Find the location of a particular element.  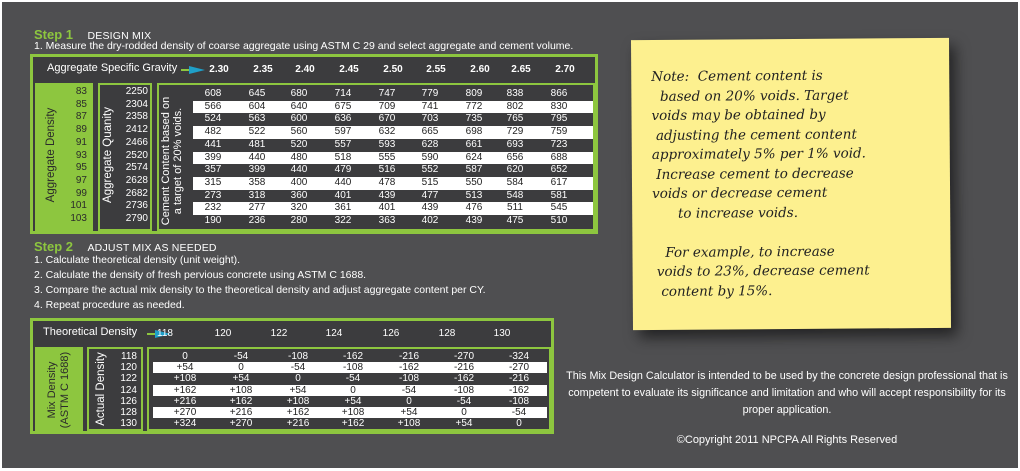

actual-density-value: 128 is located at coordinates (128, 412).